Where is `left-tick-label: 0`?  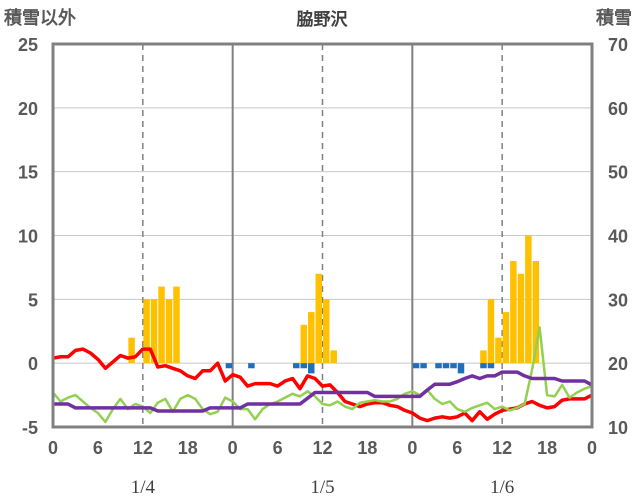 left-tick-label: 0 is located at coordinates (33, 364).